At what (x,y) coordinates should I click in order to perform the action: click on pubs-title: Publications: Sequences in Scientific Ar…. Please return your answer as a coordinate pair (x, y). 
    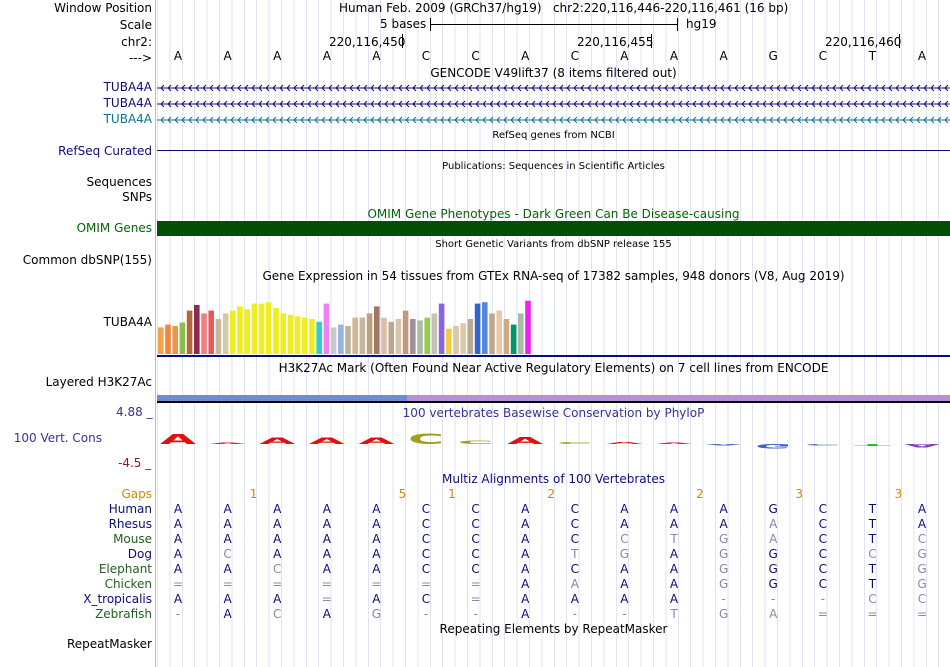
    Looking at the image, I should click on (553, 166).